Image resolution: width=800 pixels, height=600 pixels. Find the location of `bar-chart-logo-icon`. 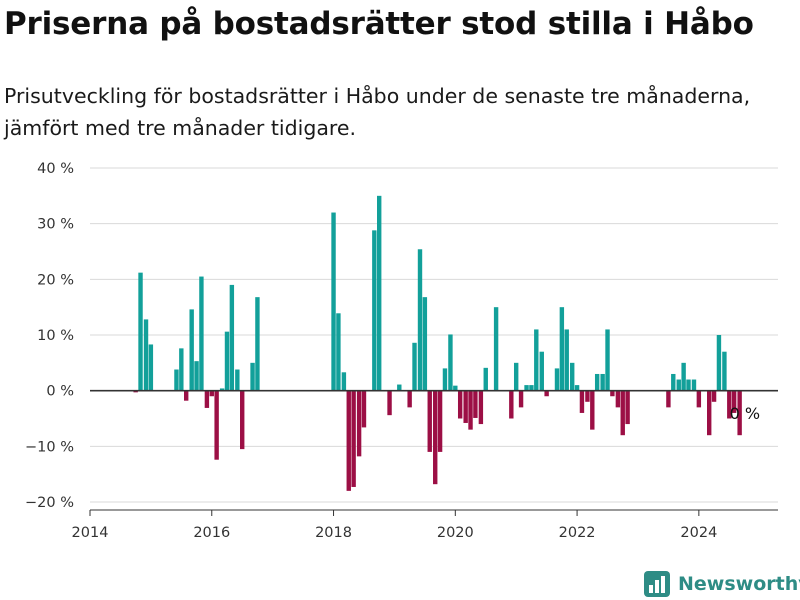

bar-chart-logo-icon is located at coordinates (657, 584).